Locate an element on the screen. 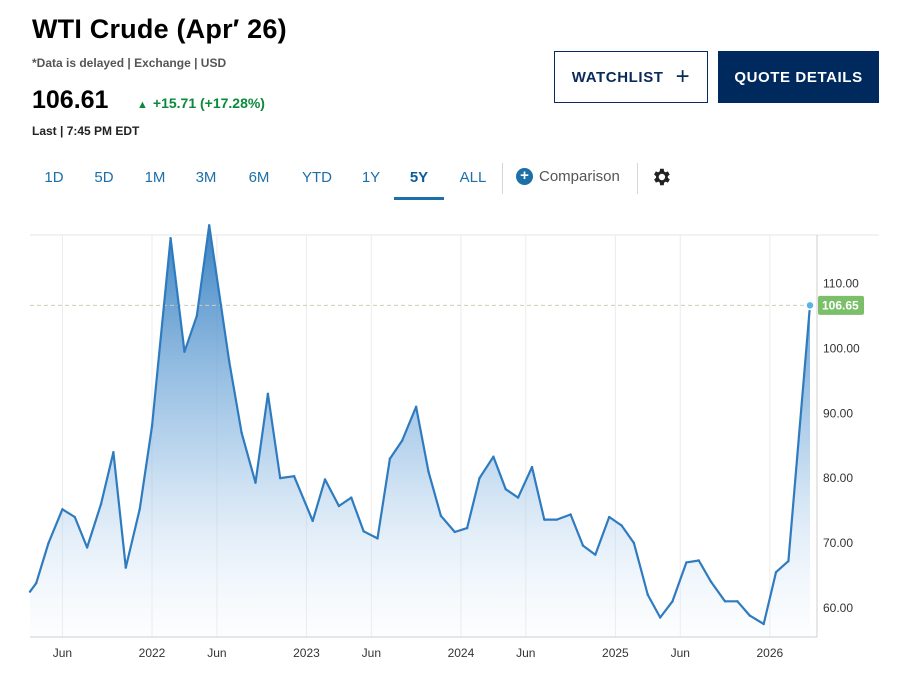 Image resolution: width=912 pixels, height=688 pixels. add-comparison-icon: + is located at coordinates (524, 176).